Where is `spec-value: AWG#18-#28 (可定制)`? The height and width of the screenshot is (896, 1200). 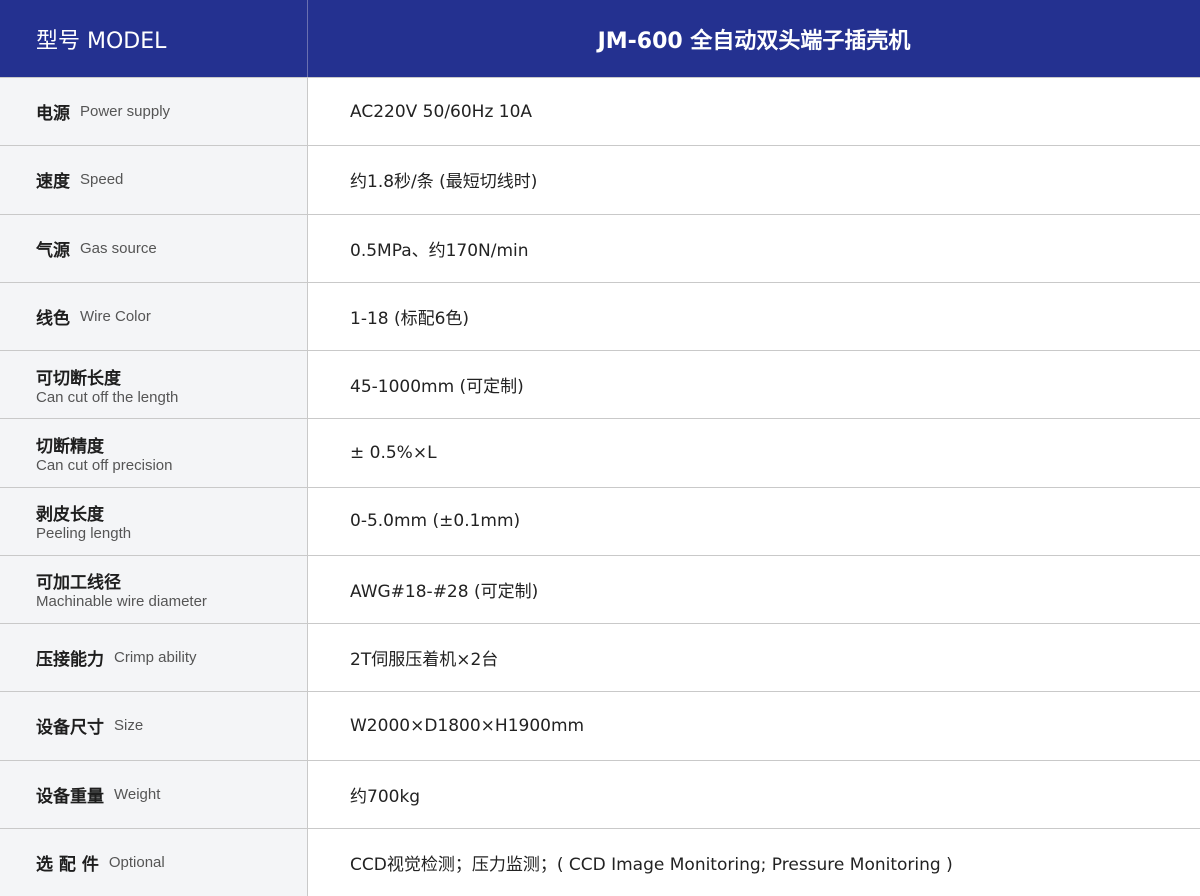 spec-value: AWG#18-#28 (可定制) is located at coordinates (444, 591).